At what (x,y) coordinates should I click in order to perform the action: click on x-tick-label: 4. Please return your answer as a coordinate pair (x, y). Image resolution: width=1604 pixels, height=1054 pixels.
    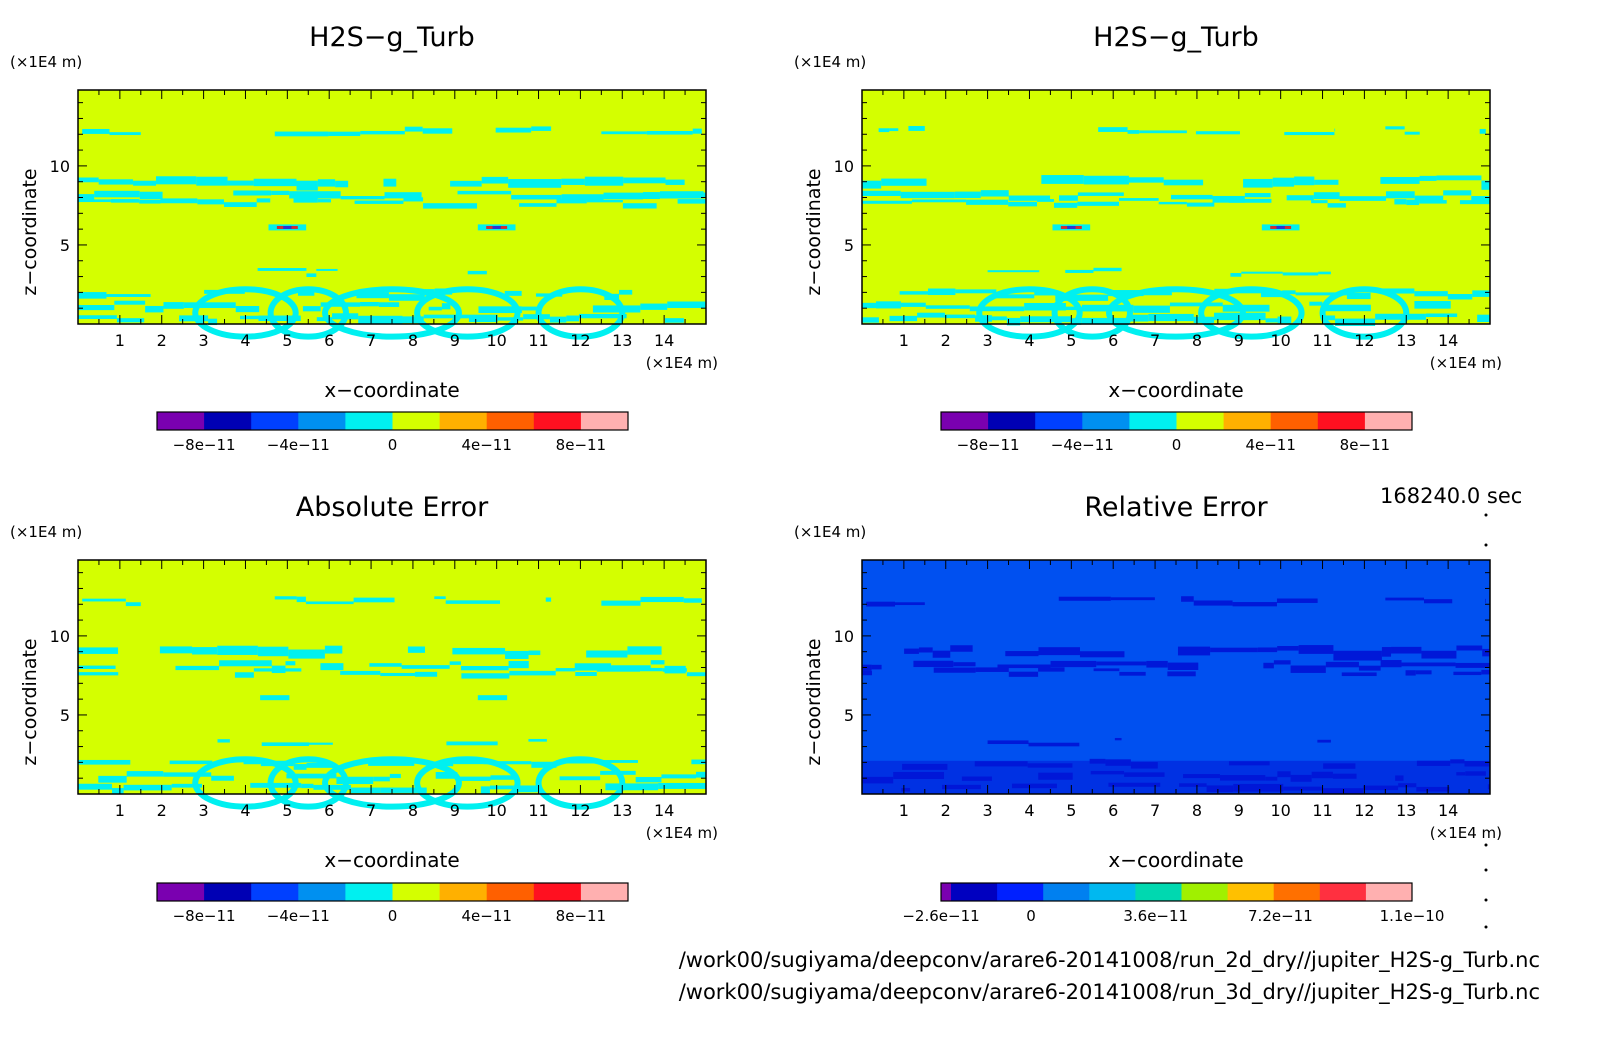
    Looking at the image, I should click on (1029, 340).